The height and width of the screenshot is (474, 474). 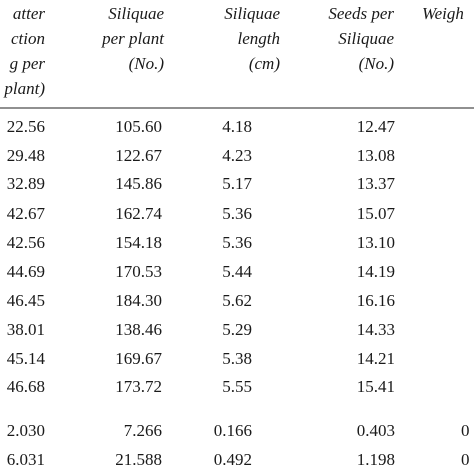 What do you see at coordinates (376, 271) in the screenshot?
I see `table-cell: 14.19` at bounding box center [376, 271].